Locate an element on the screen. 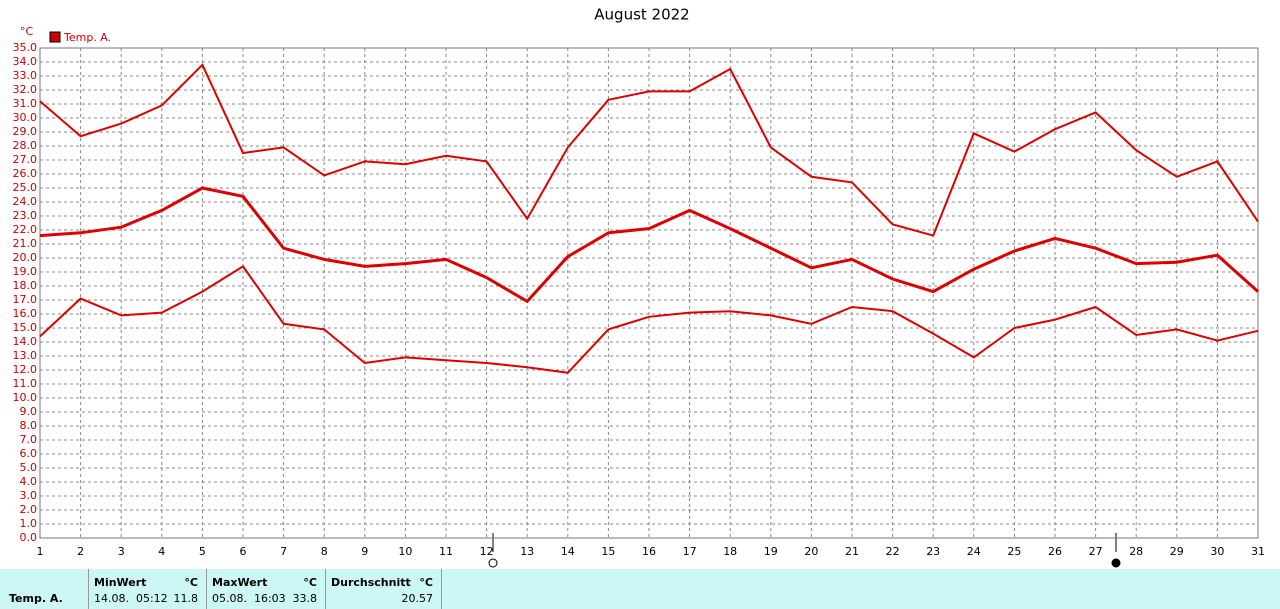 The height and width of the screenshot is (609, 1280). x-tick-label: 9 is located at coordinates (364, 551).